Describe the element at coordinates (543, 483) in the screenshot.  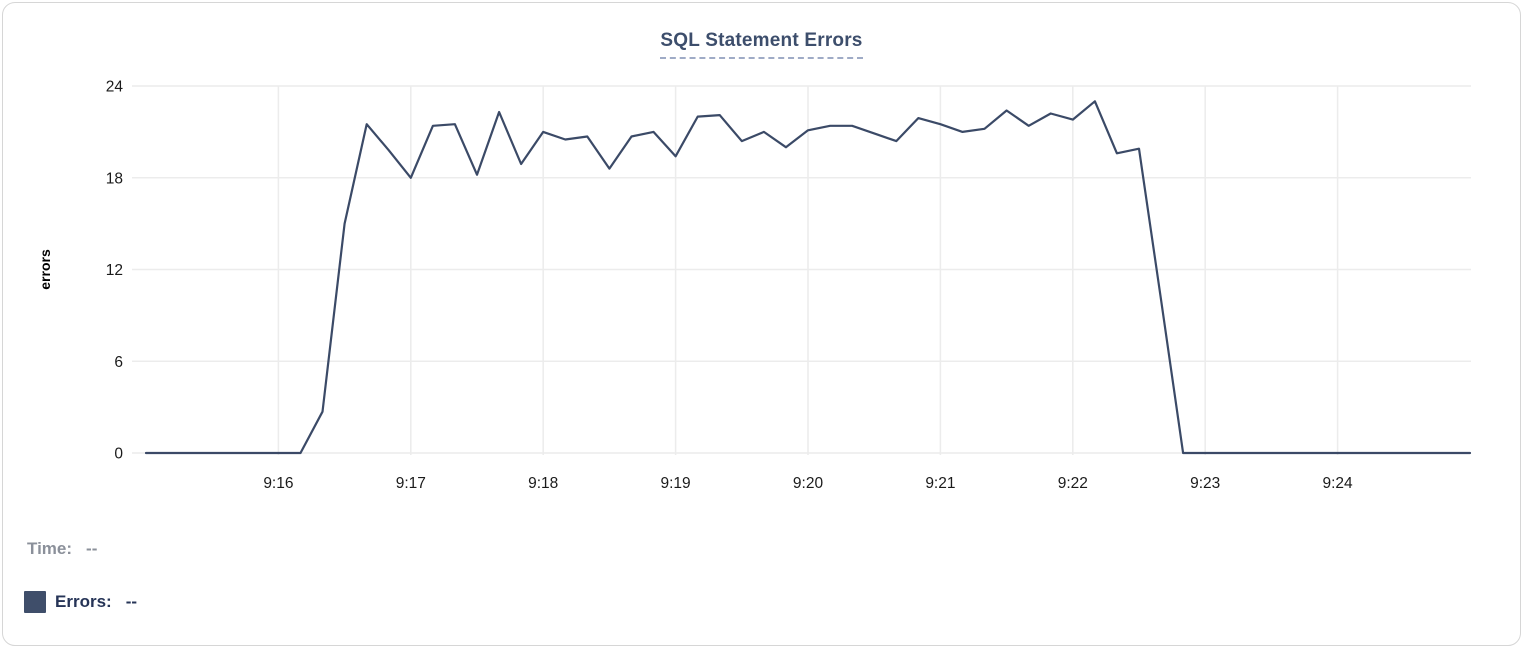
I see `x-tick-label: 9:18` at that location.